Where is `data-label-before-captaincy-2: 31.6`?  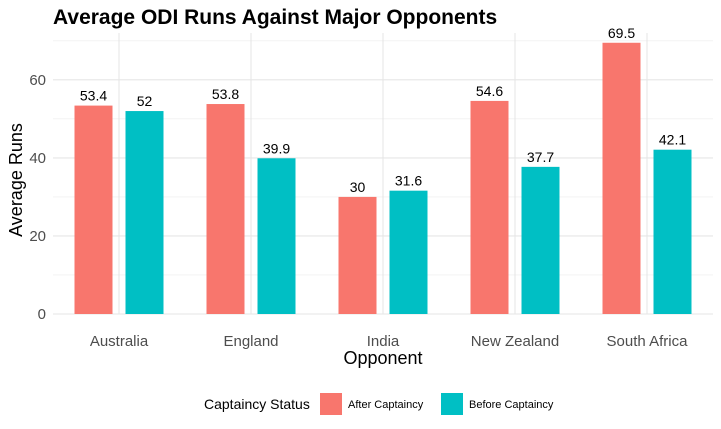 data-label-before-captaincy-2: 31.6 is located at coordinates (408, 181).